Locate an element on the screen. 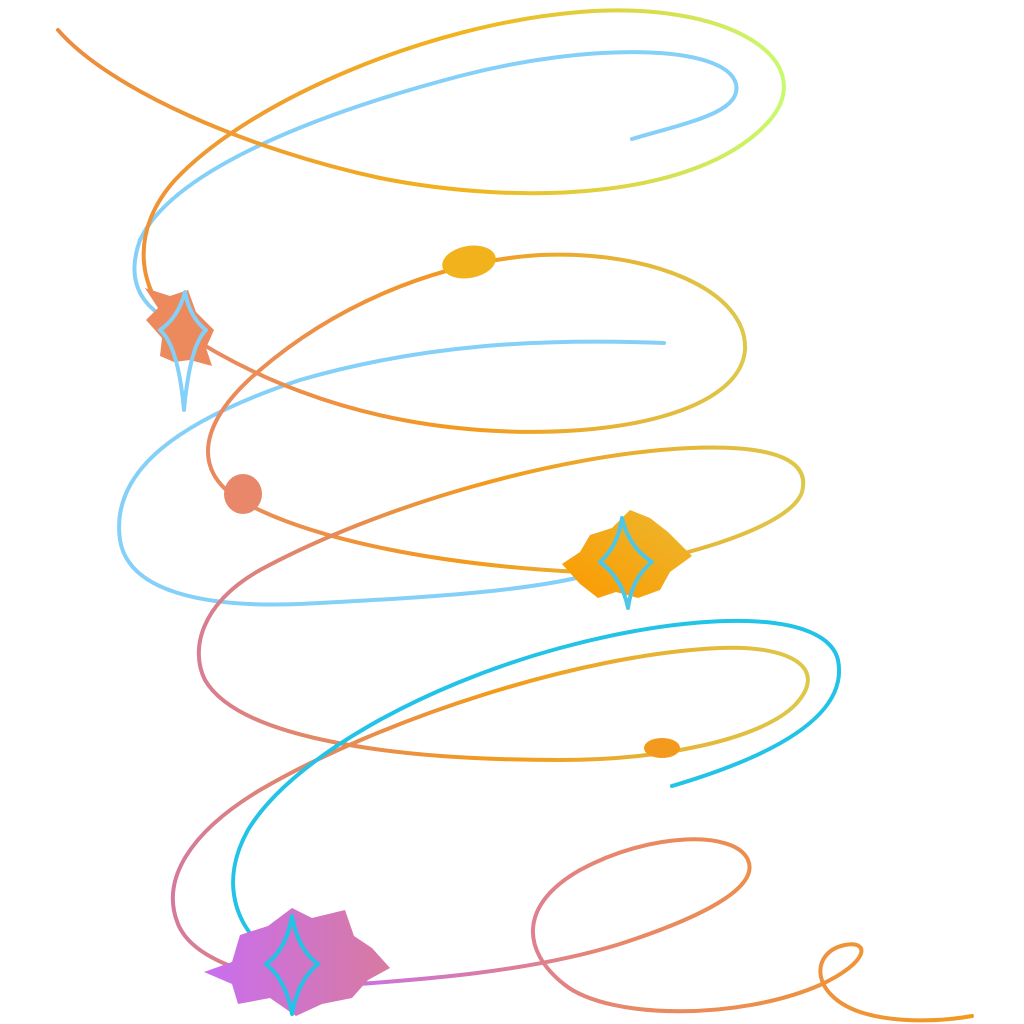  violet-burst-sparkle is located at coordinates (297, 962).